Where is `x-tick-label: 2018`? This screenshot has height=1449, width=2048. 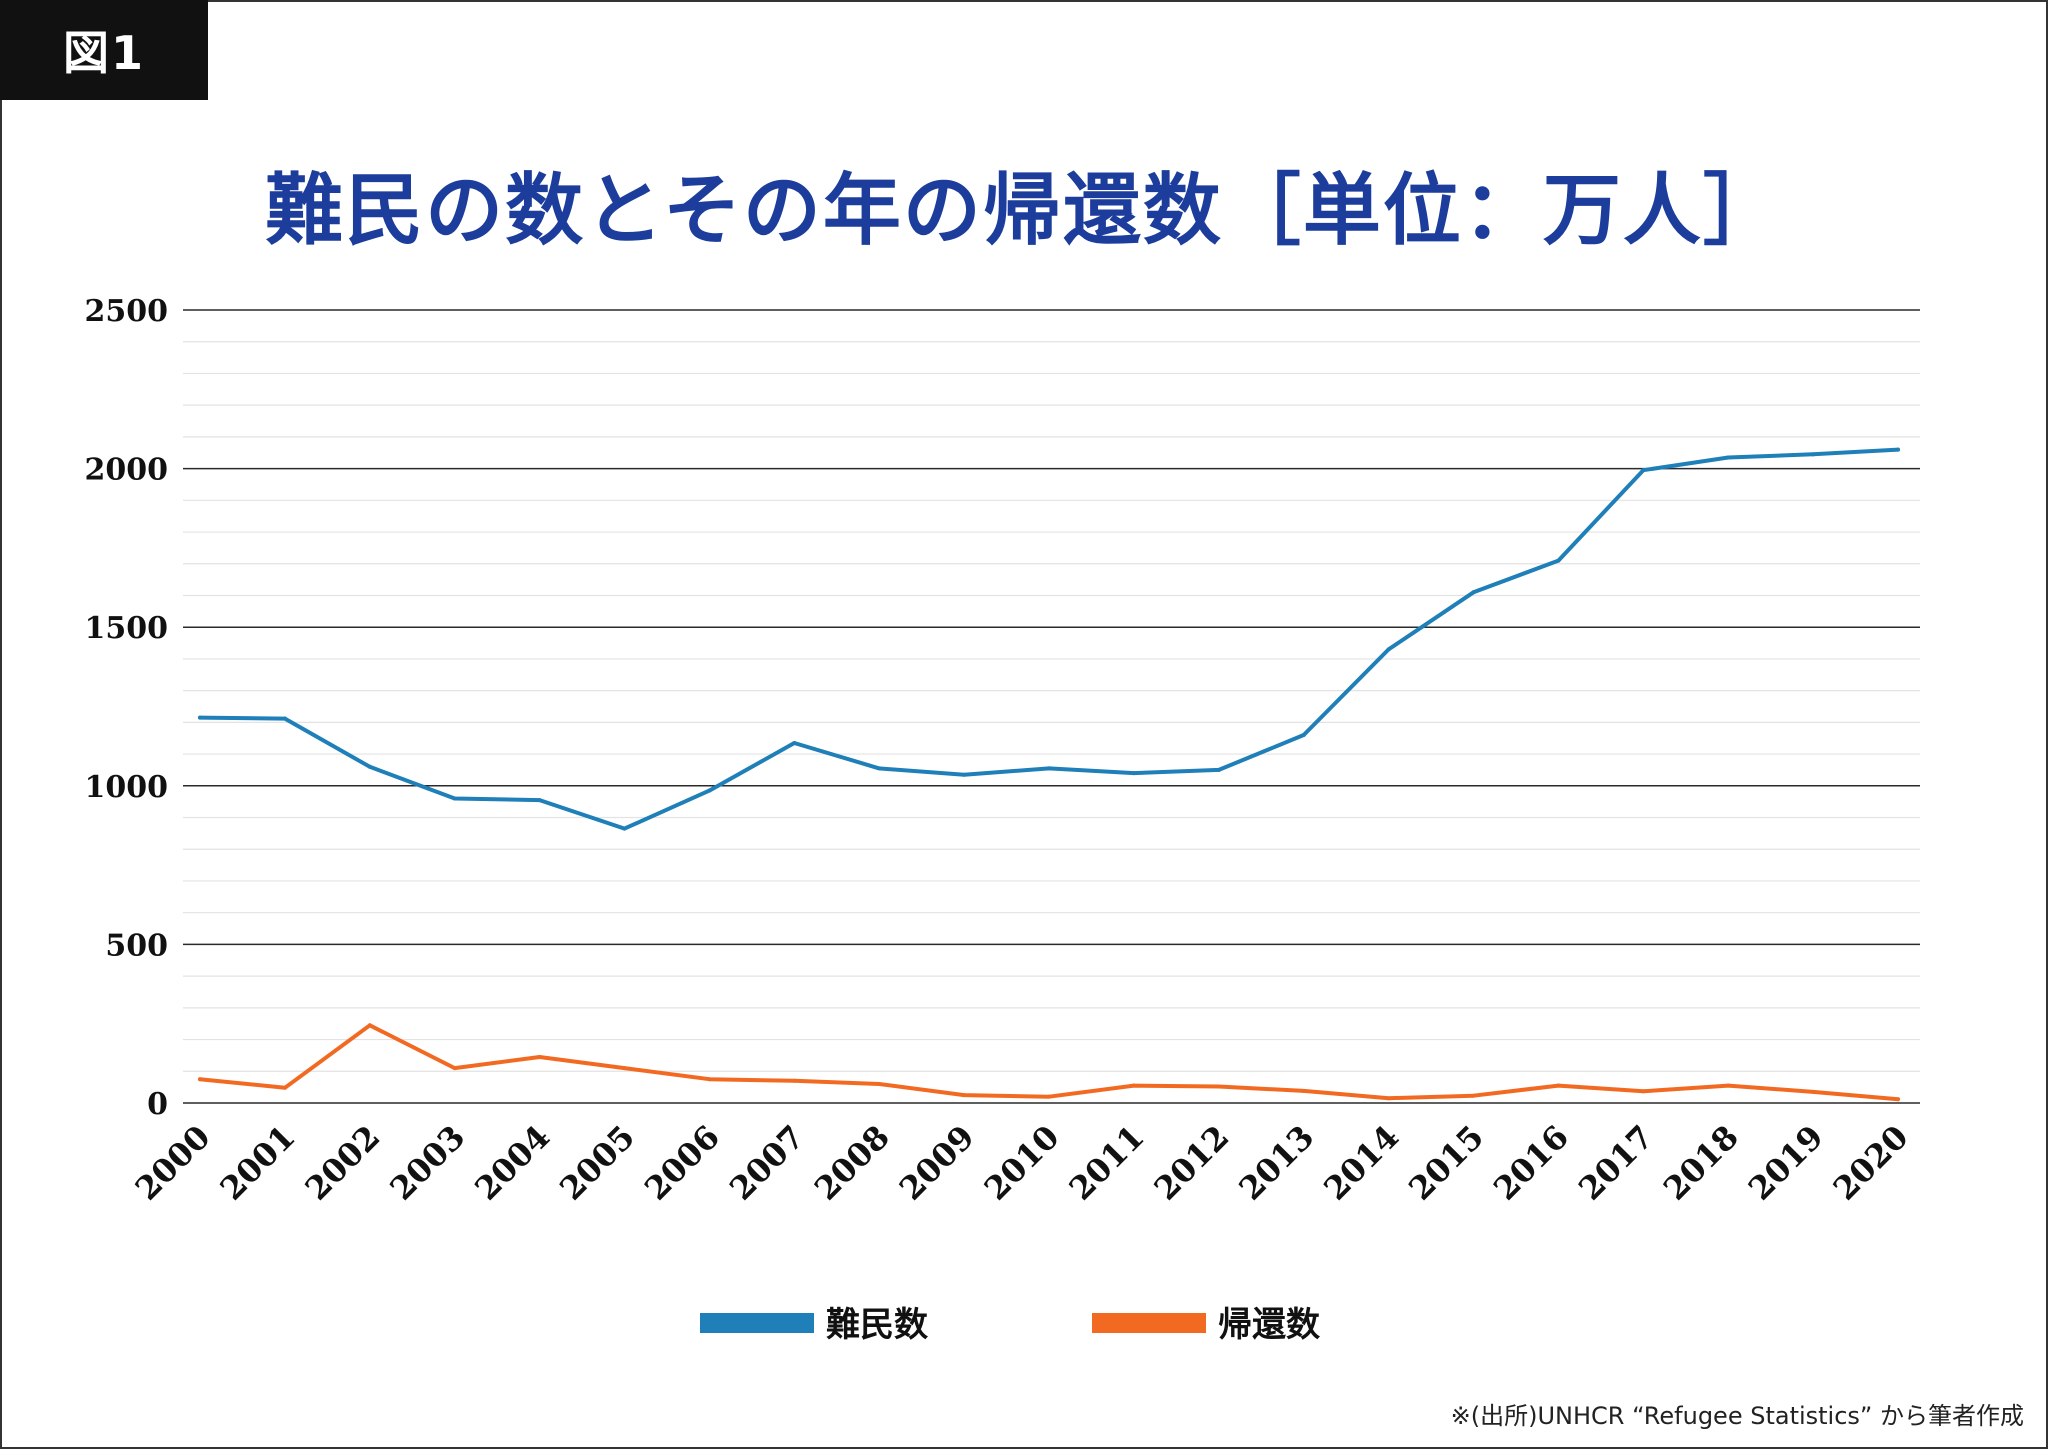
x-tick-label: 2018 is located at coordinates (1701, 1163).